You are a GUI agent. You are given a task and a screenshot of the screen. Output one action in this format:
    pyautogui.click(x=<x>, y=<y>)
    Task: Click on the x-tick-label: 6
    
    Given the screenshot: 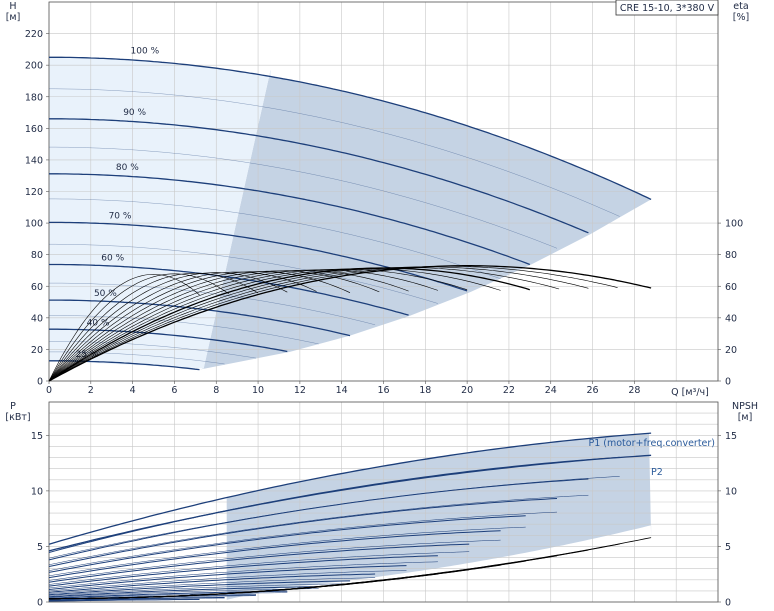 What is the action you would take?
    pyautogui.click(x=174, y=390)
    